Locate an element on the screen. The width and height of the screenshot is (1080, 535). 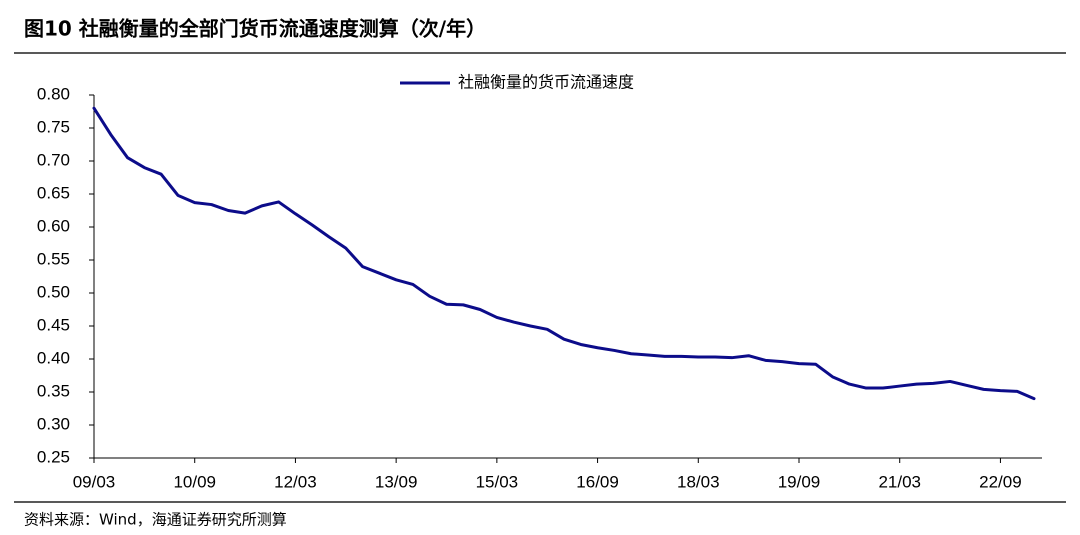
x-tick-label: 10/09 is located at coordinates (194, 481).